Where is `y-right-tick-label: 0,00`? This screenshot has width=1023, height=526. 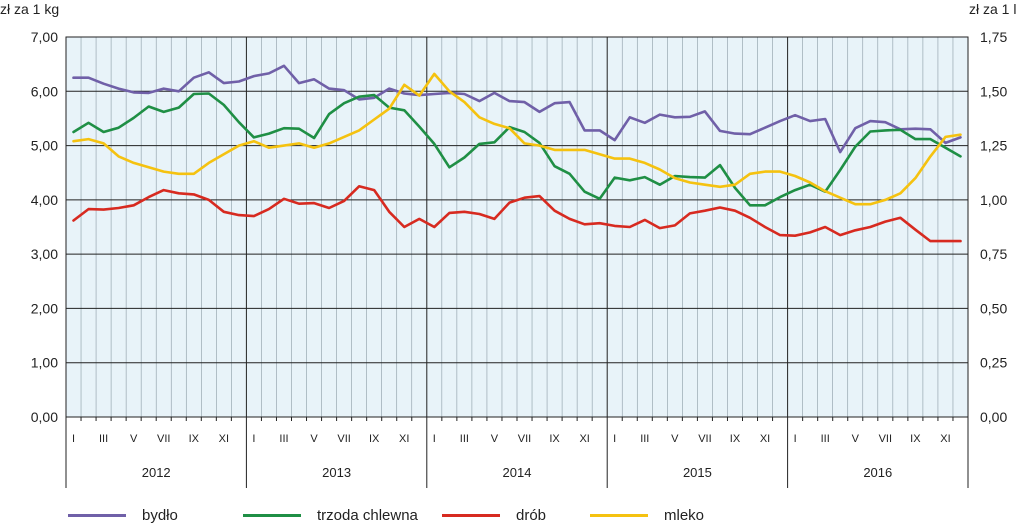 y-right-tick-label: 0,00 is located at coordinates (993, 417).